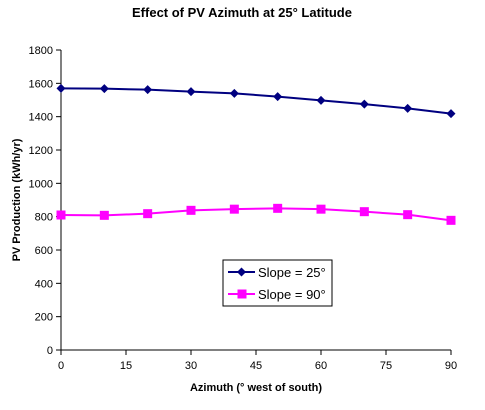  Describe the element at coordinates (256, 366) in the screenshot. I see `x-tick-label: 45` at that location.